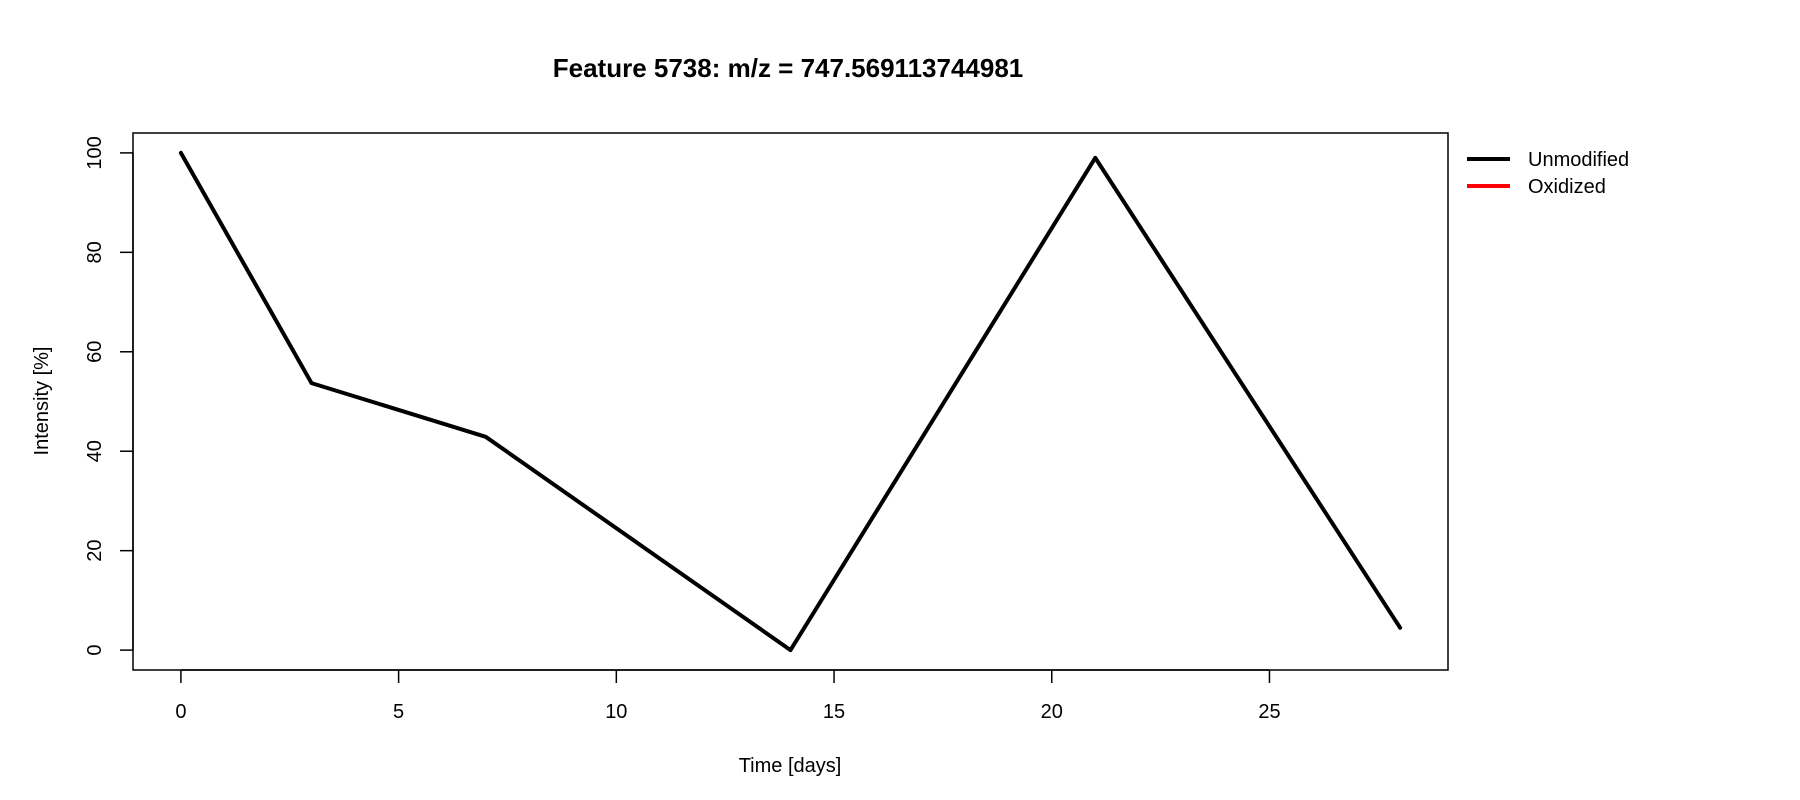 The image size is (1800, 800). What do you see at coordinates (616, 712) in the screenshot?
I see `x-tick-label: 10` at bounding box center [616, 712].